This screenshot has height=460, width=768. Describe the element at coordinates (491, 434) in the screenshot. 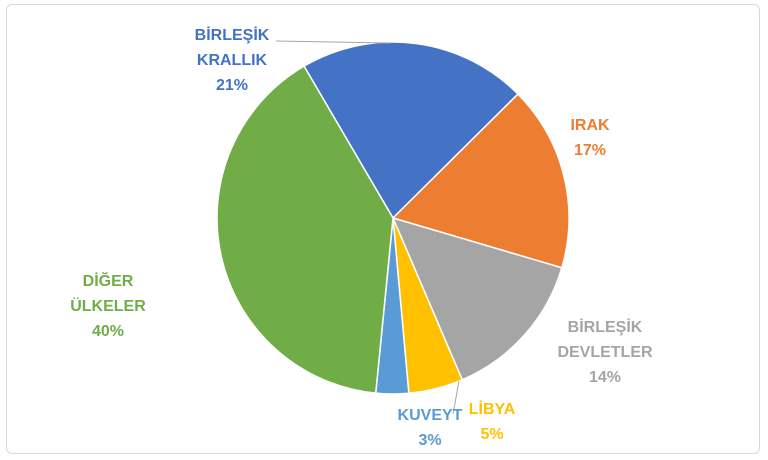

I see `slice-value-label: 5%` at that location.